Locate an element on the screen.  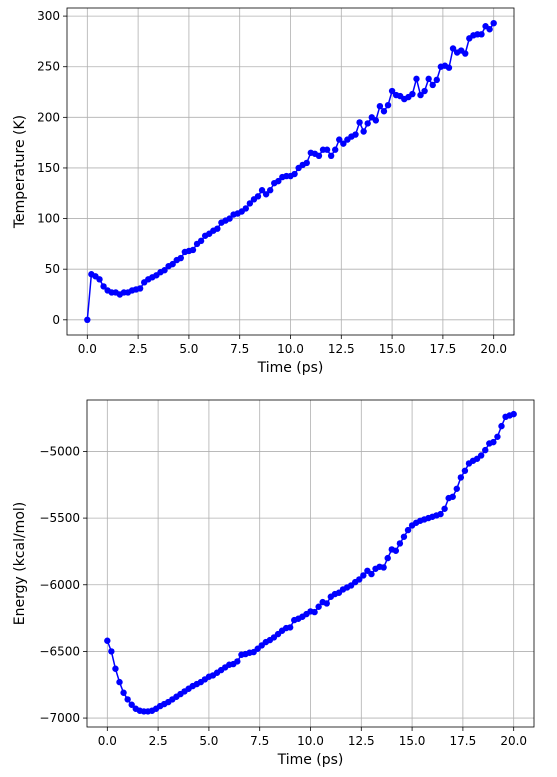
energy-y-tick-label: −6500 is located at coordinates (59, 651).